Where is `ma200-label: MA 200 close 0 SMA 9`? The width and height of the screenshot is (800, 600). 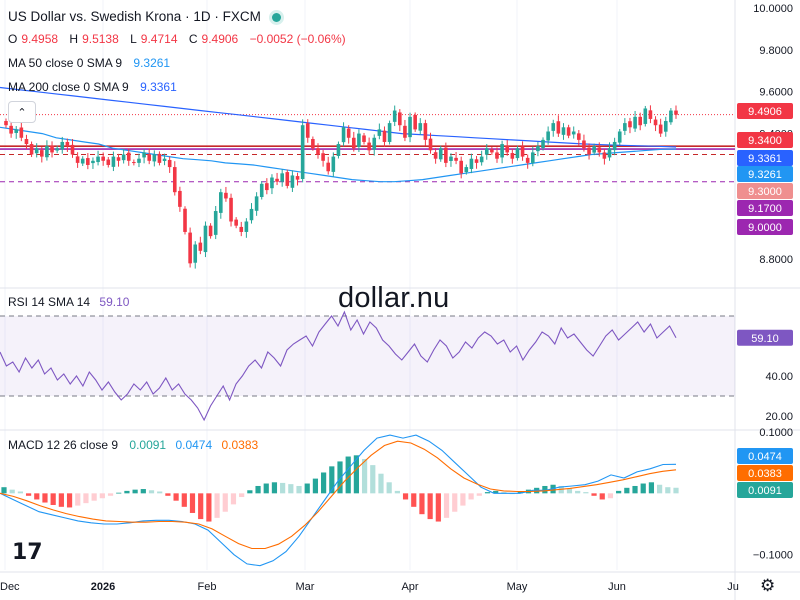 ma200-label: MA 200 close 0 SMA 9 is located at coordinates (68, 87).